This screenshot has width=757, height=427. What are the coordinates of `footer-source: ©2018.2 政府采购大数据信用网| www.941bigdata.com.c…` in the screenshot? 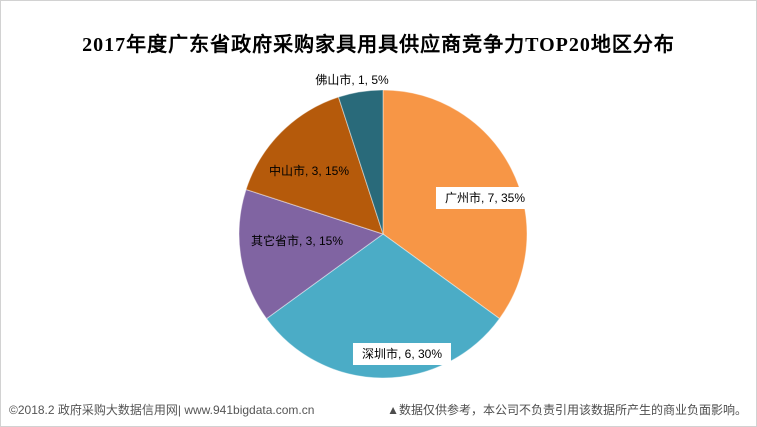 It's located at (162, 410).